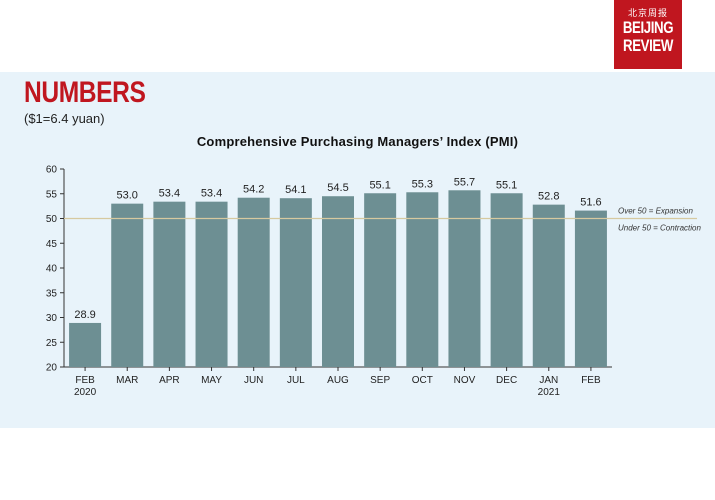  What do you see at coordinates (52, 170) in the screenshot?
I see `y-tick-label: 60` at bounding box center [52, 170].